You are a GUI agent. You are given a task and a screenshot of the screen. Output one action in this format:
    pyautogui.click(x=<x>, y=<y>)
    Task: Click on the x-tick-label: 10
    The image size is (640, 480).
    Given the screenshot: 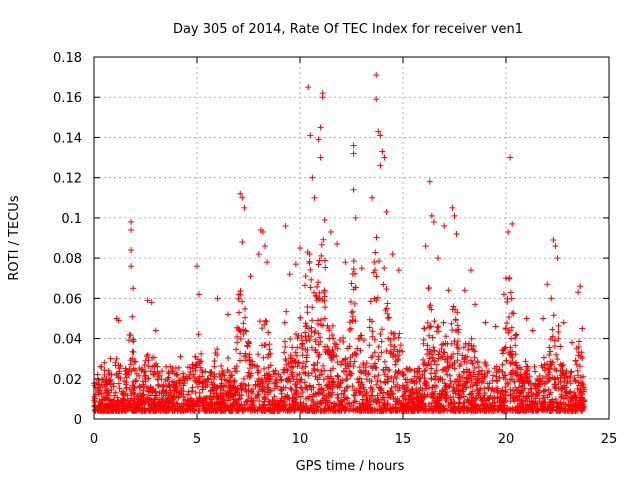 What is the action you would take?
    pyautogui.click(x=300, y=439)
    